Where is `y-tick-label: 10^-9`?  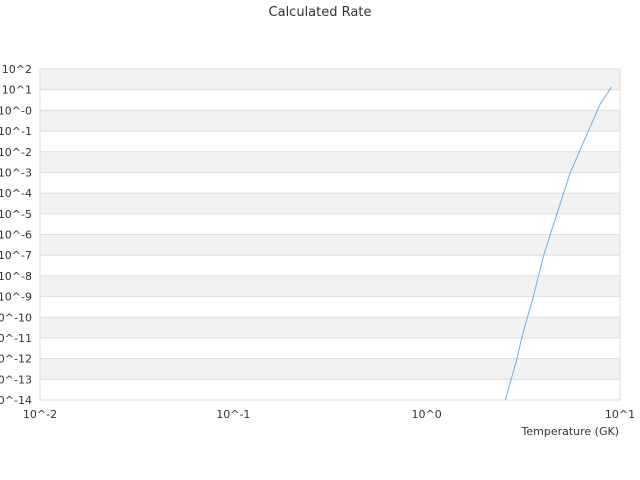
y-tick-label: 10^-9 is located at coordinates (16, 297).